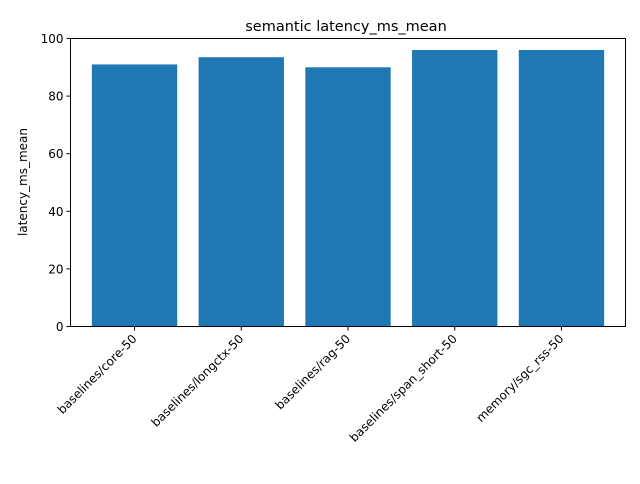 This screenshot has width=640, height=484. I want to click on y-tick-label: 0, so click(60, 327).